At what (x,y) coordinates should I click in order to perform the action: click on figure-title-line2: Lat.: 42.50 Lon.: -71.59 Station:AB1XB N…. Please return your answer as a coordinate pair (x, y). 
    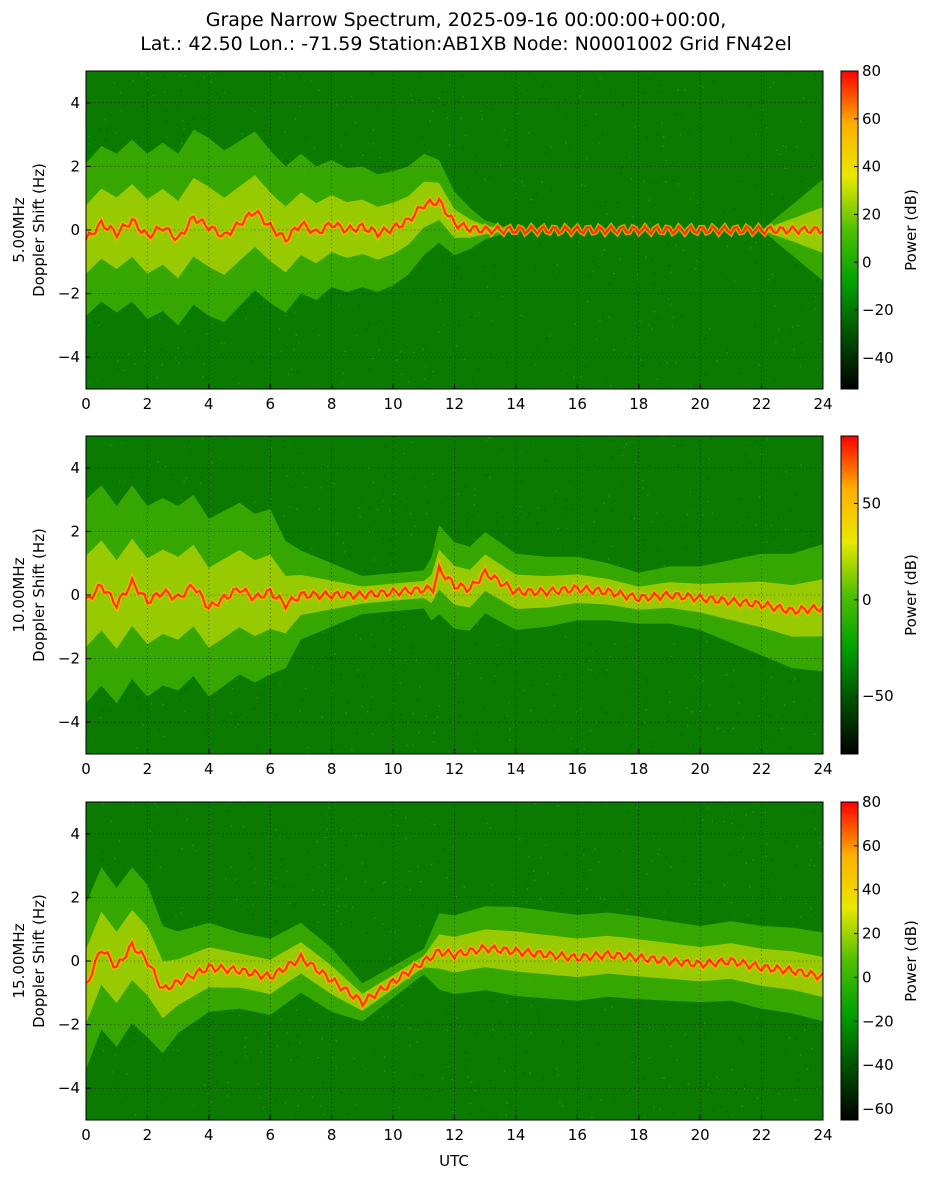
    Looking at the image, I should click on (466, 44).